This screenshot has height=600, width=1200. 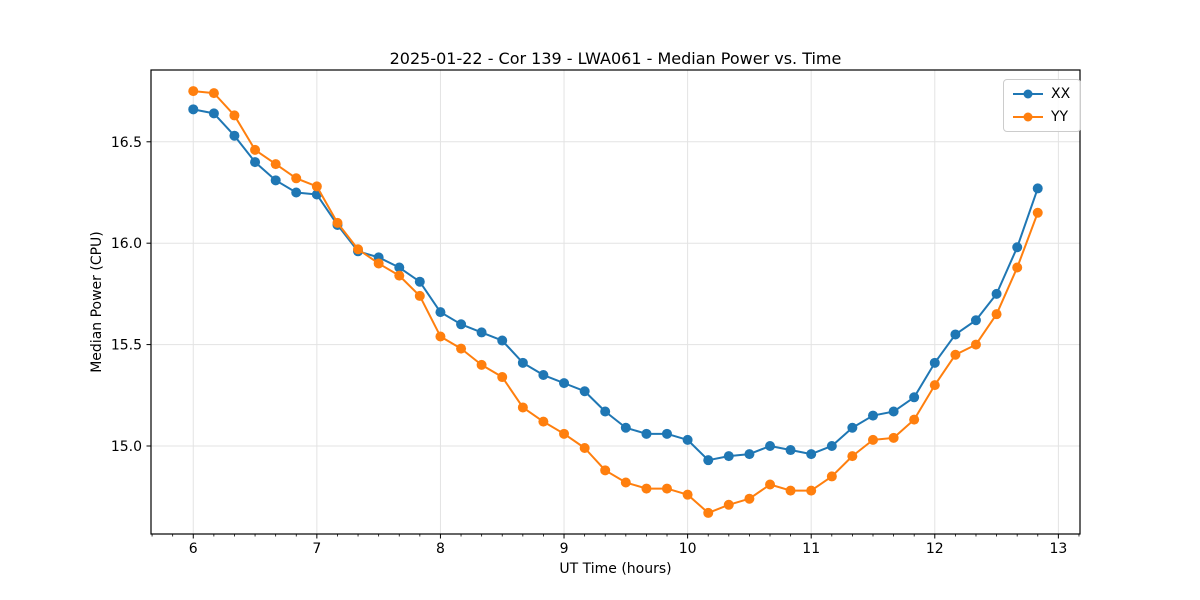 What do you see at coordinates (688, 549) in the screenshot?
I see `x-tick-label: 10` at bounding box center [688, 549].